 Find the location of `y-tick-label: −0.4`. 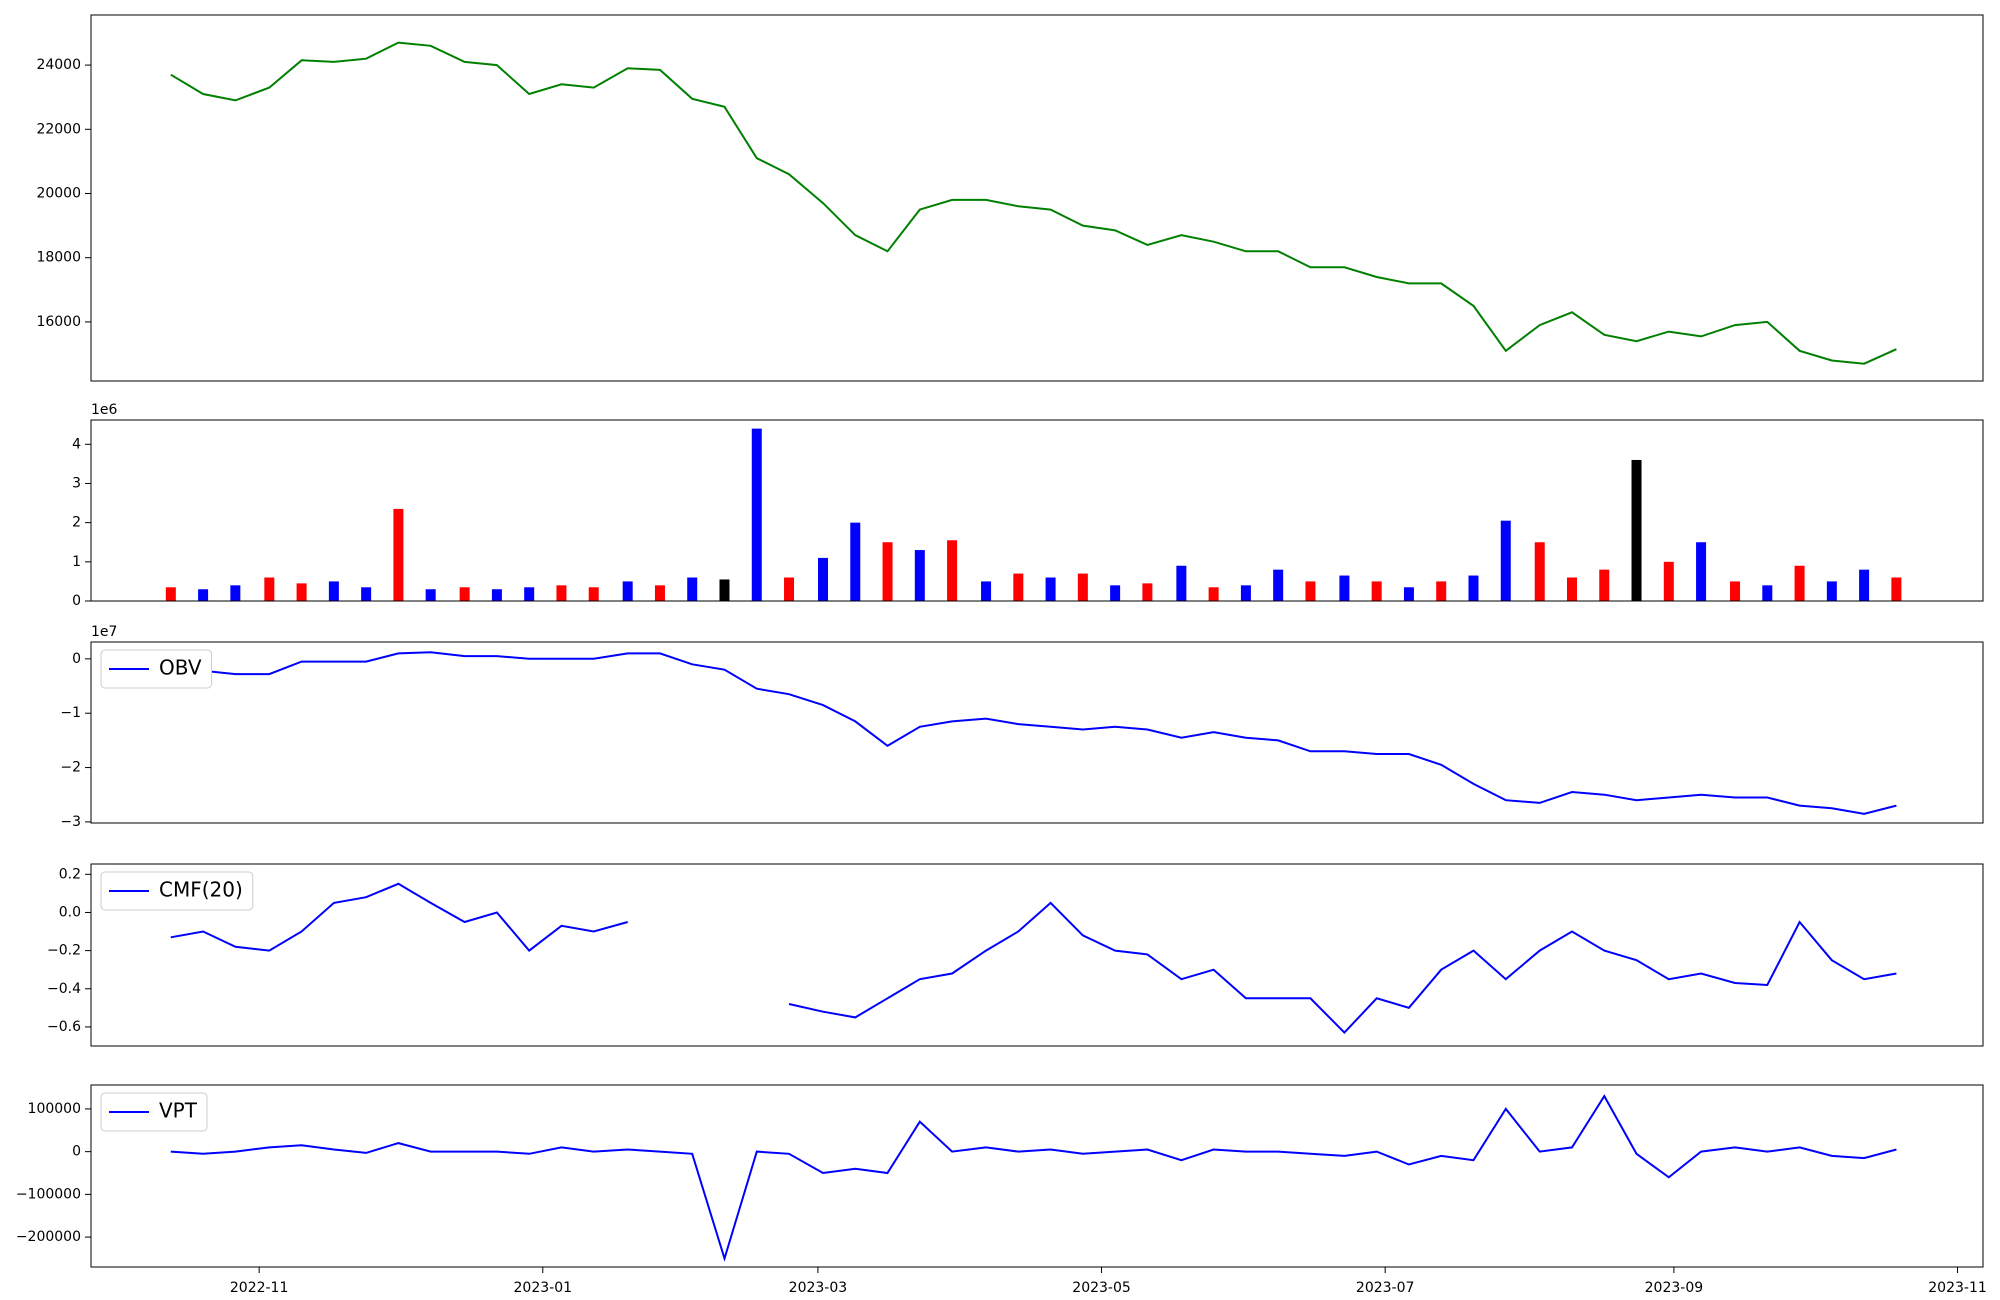

y-tick-label: −0.4 is located at coordinates (64, 989).